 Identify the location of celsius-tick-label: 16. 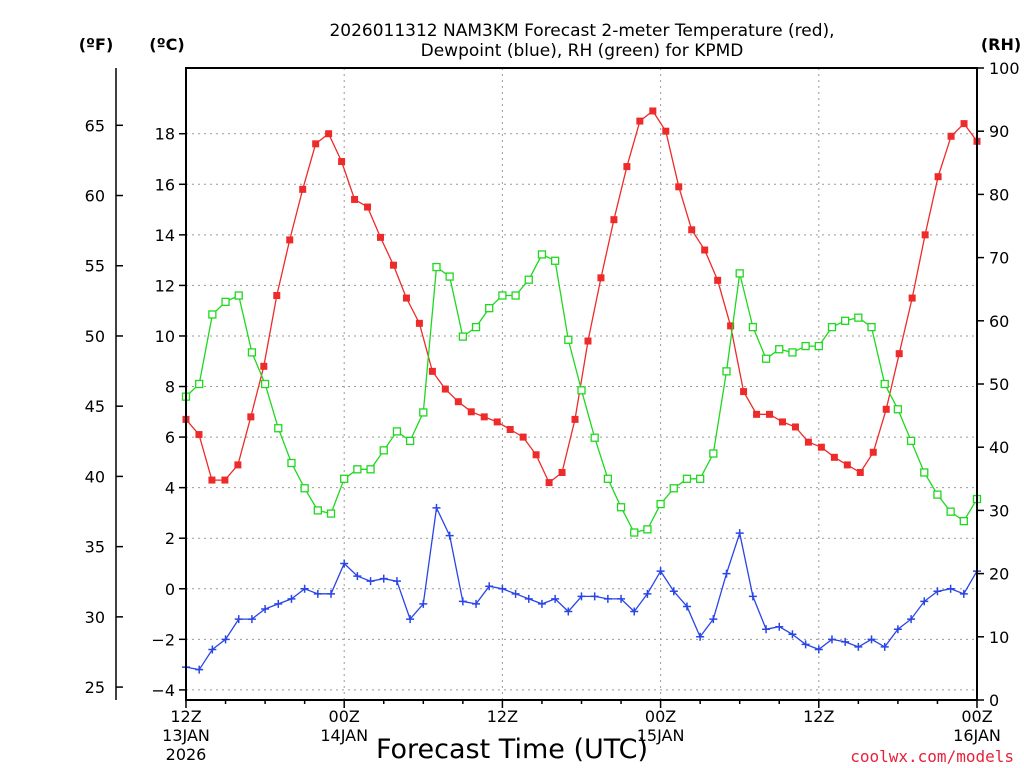
(165, 184).